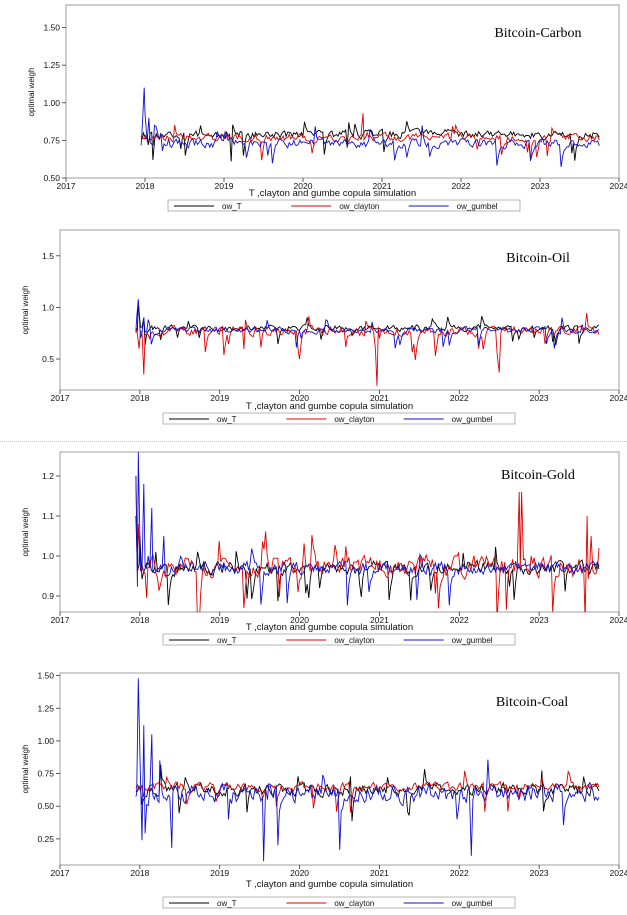  What do you see at coordinates (48, 476) in the screenshot?
I see `y-tick-label: 1.2` at bounding box center [48, 476].